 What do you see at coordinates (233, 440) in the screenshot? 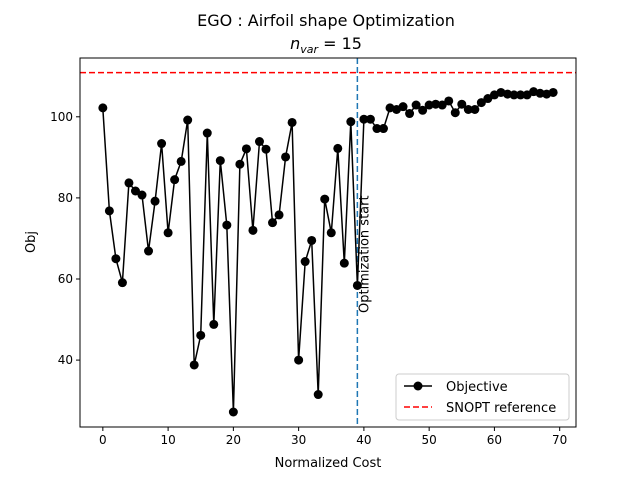
I see `x-tick-label: 20` at bounding box center [233, 440].